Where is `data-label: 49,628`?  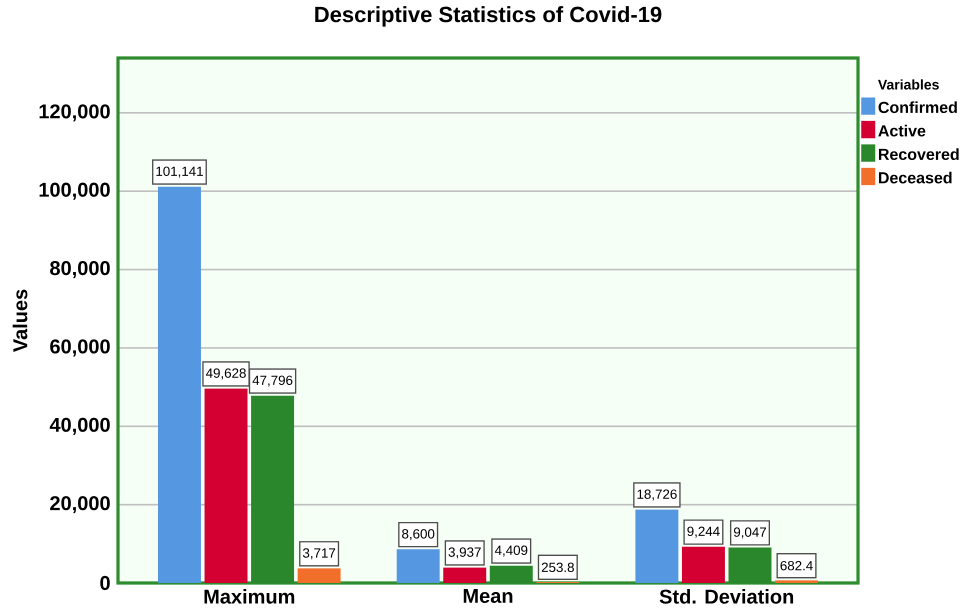 data-label: 49,628 is located at coordinates (226, 374).